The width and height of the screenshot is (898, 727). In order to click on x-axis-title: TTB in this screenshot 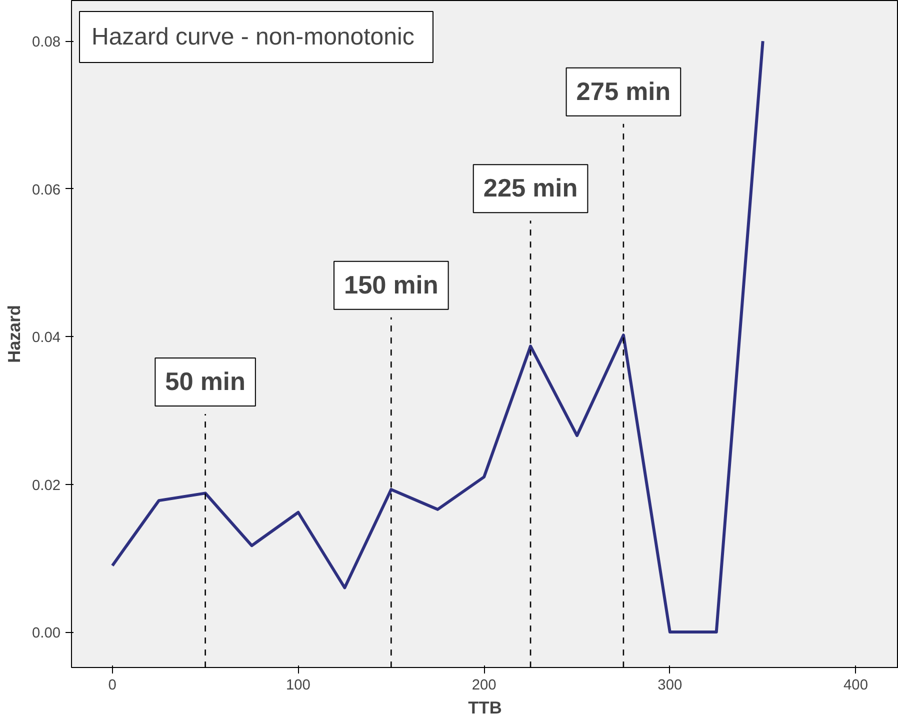, I will do `click(485, 708)`.